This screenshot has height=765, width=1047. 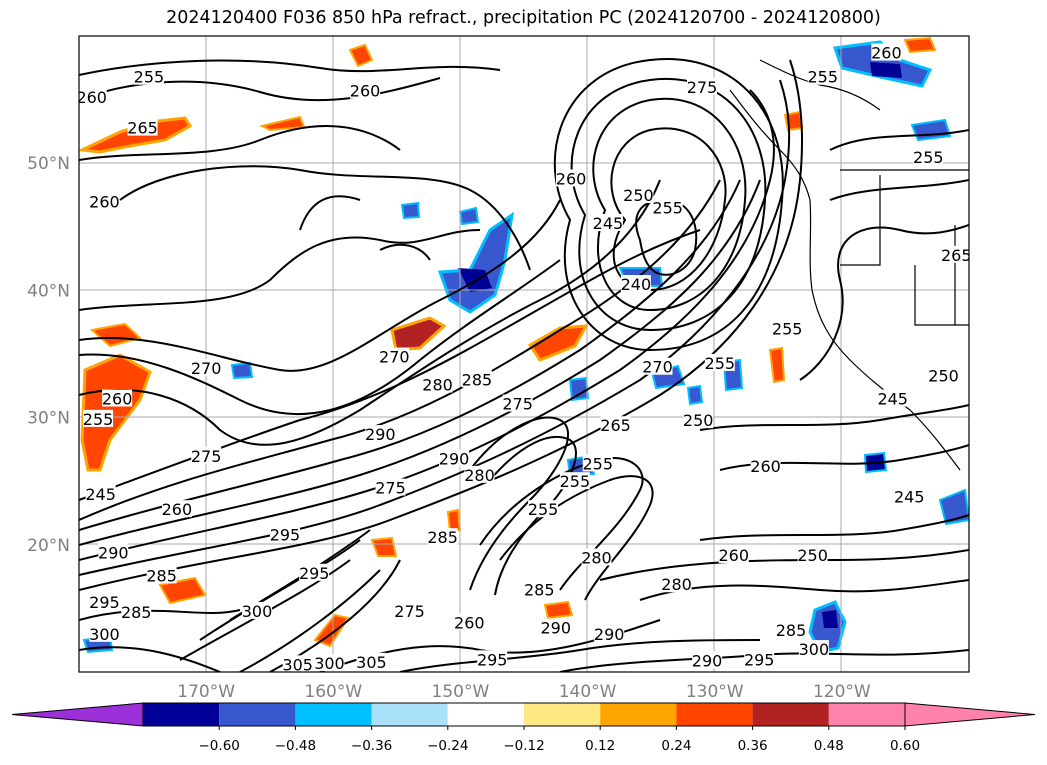 I want to click on colorbar-tick-label: 0.36, so click(x=753, y=746).